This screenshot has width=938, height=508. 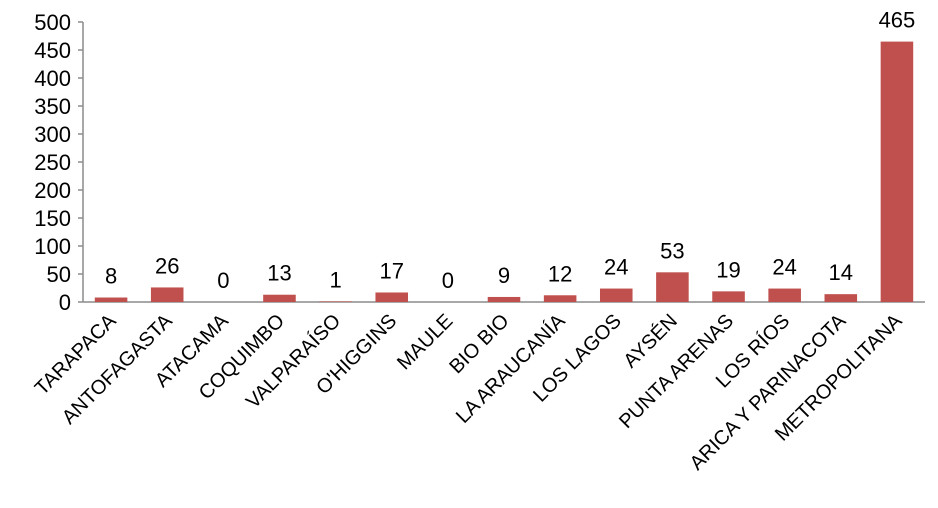 What do you see at coordinates (52, 190) in the screenshot?
I see `y-tick-label: 200` at bounding box center [52, 190].